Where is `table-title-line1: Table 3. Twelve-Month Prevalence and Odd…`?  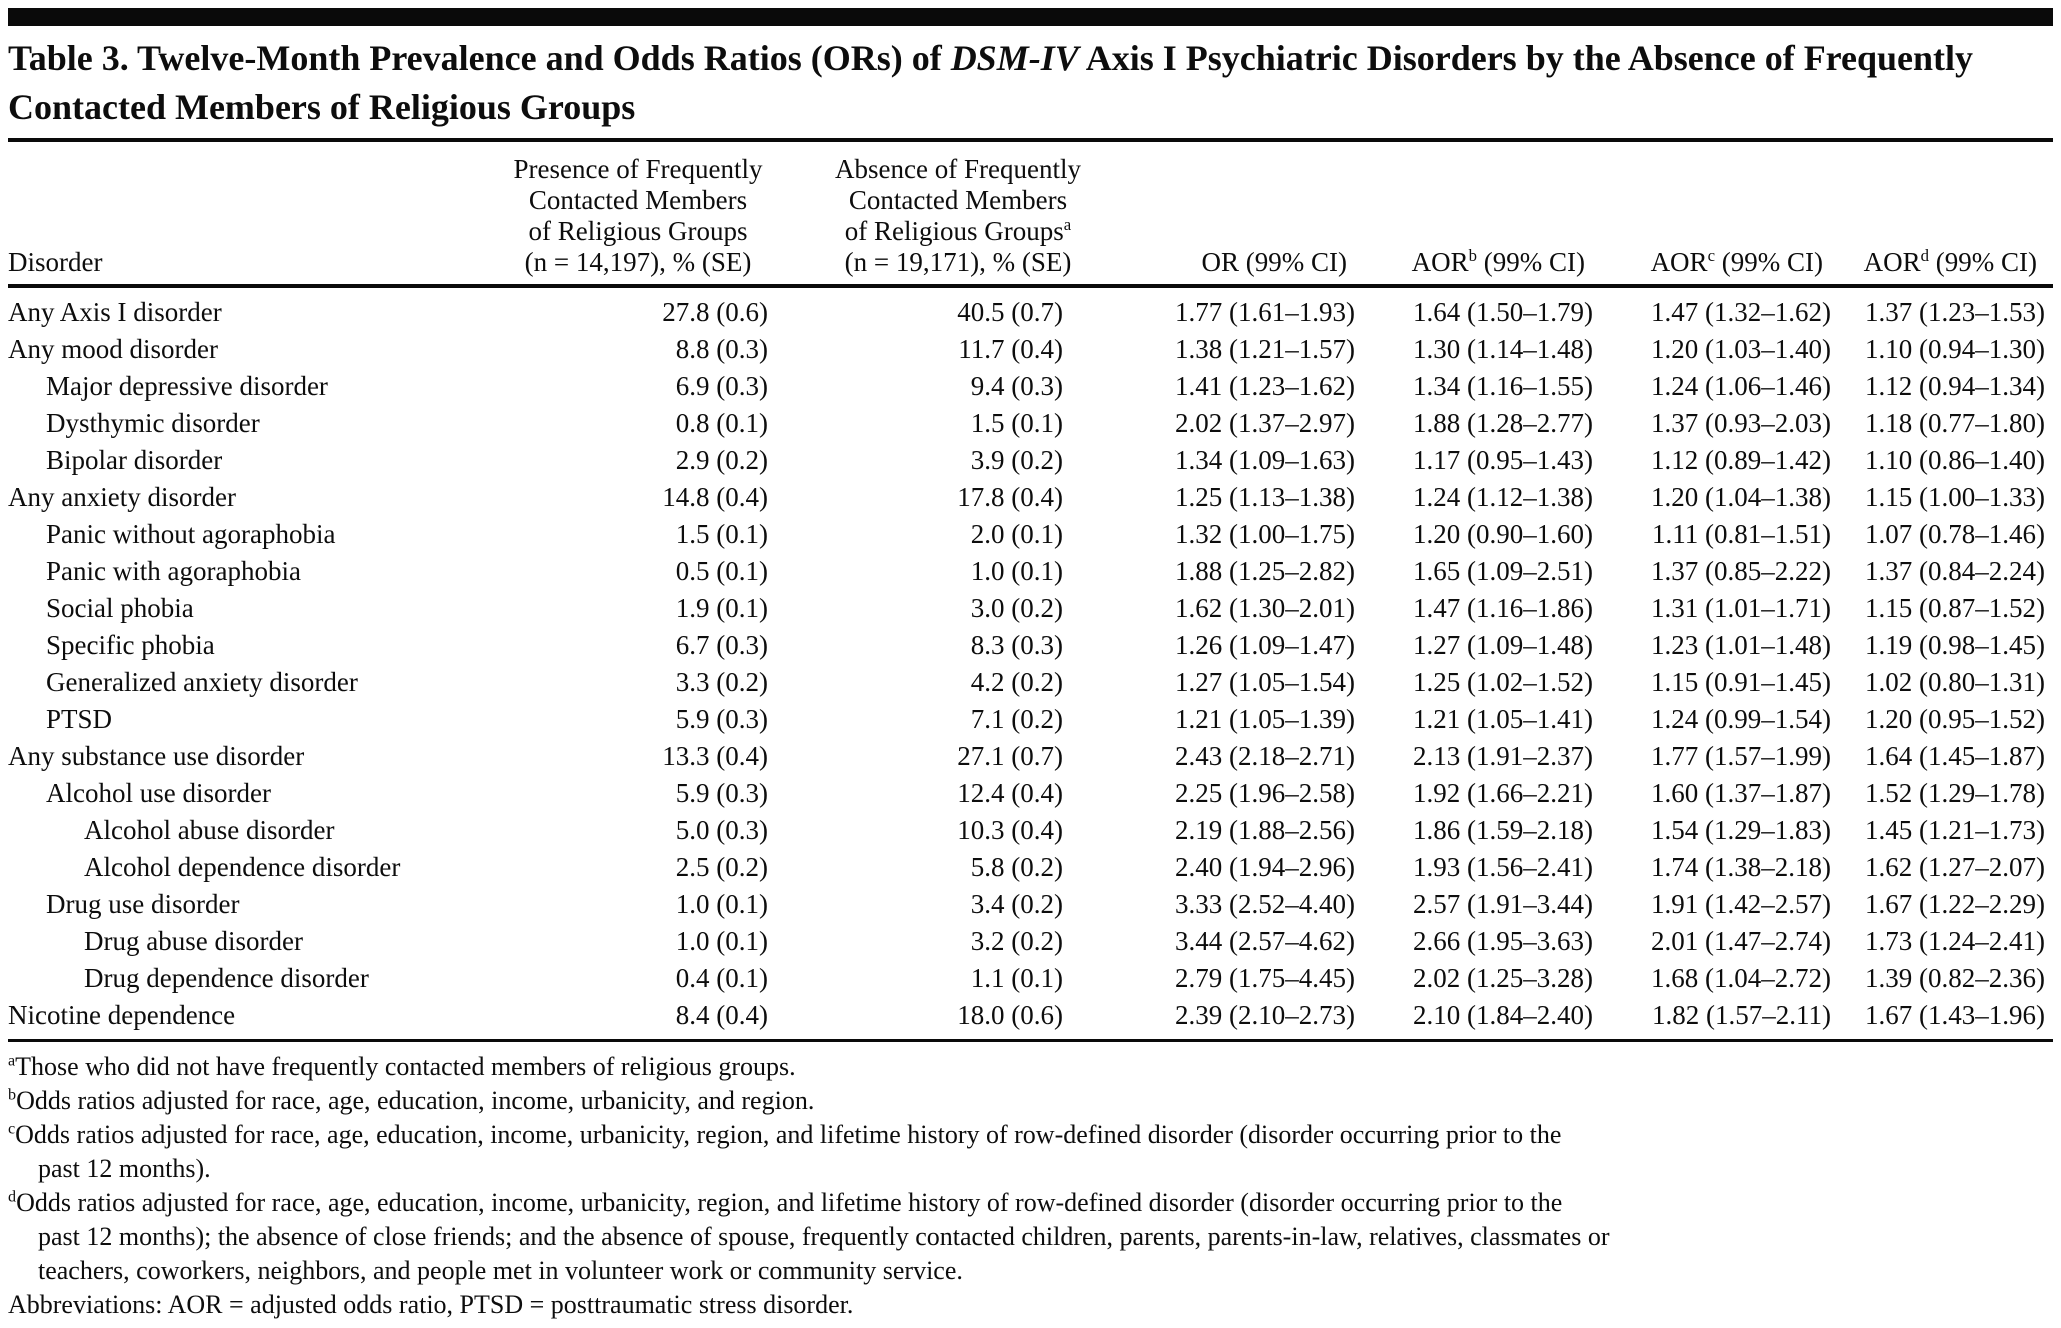
table-title-line1: Table 3. Twelve-Month Prevalence and Odd… is located at coordinates (991, 58).